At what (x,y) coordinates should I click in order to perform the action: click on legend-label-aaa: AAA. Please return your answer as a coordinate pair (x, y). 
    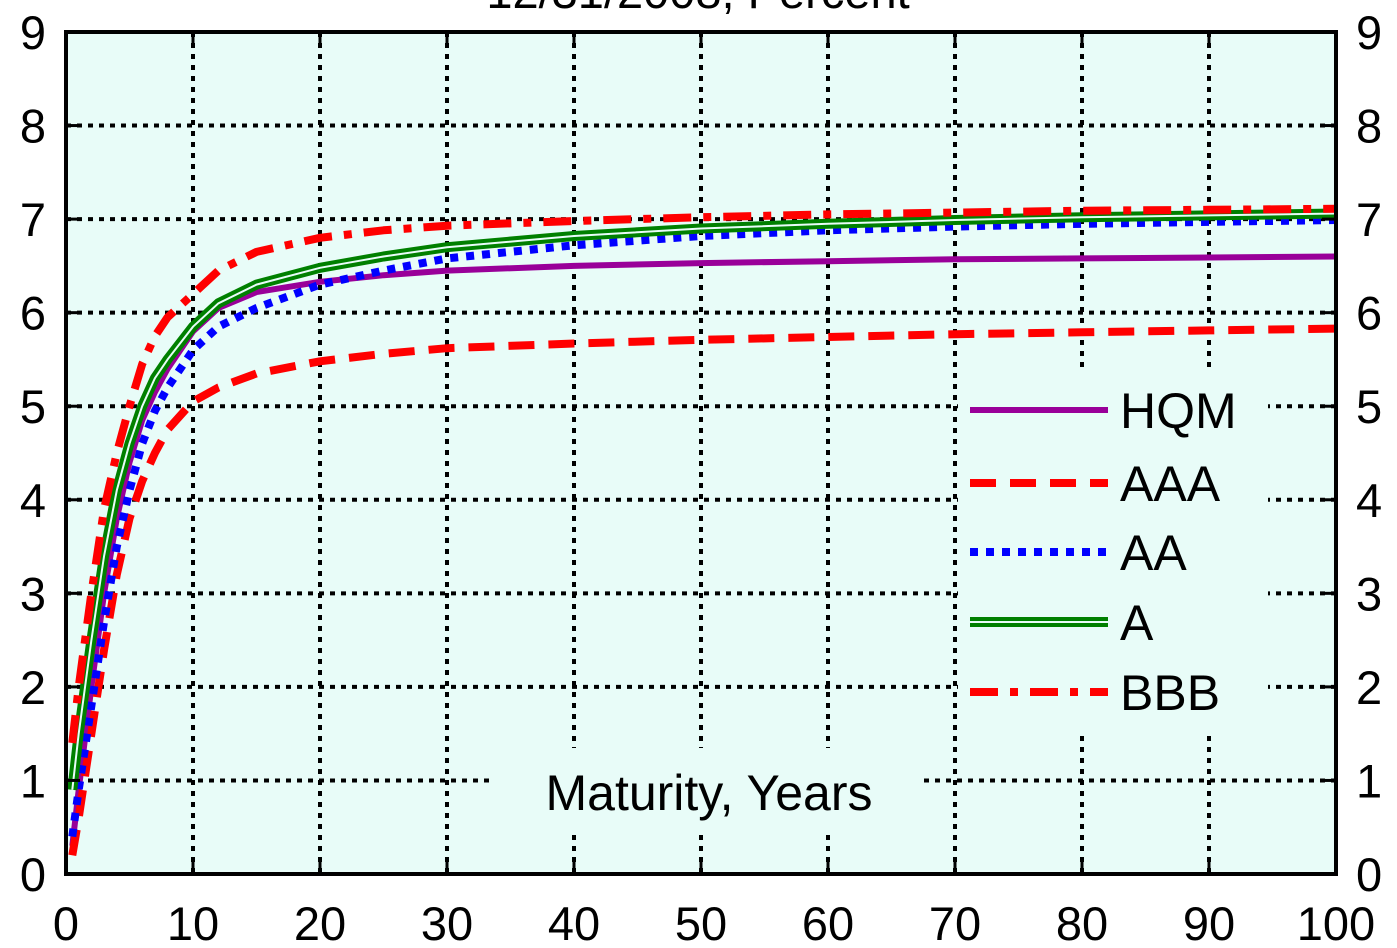
    Looking at the image, I should click on (1170, 484).